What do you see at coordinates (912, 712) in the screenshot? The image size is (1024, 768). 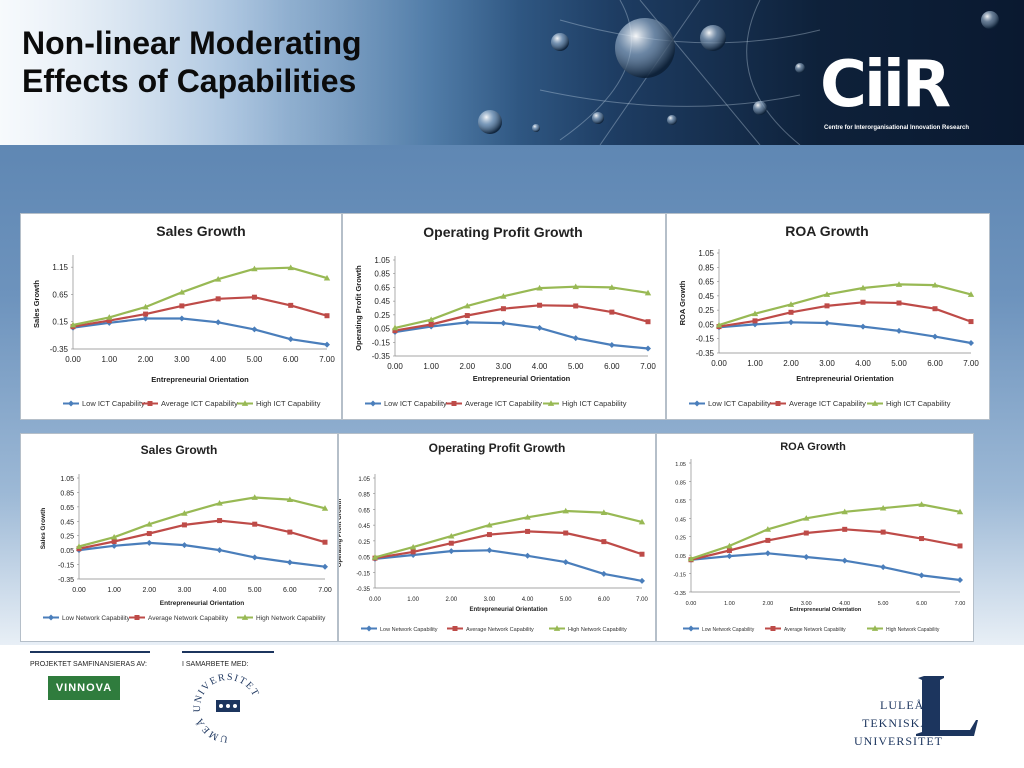 I see `ltu-logo: LULEÅ TEKNISKA UNIVERSITET` at bounding box center [912, 712].